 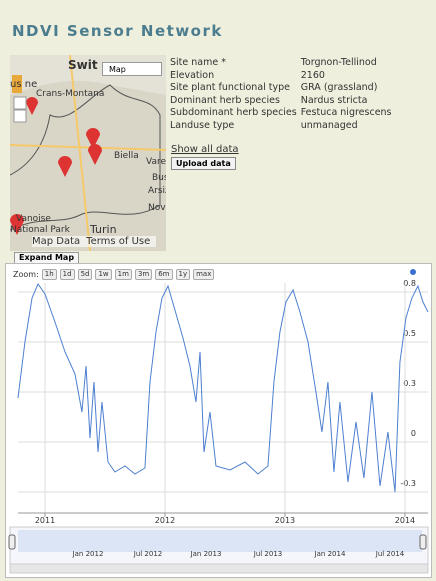 I want to click on site-value: GRA (grassland), so click(x=339, y=87).